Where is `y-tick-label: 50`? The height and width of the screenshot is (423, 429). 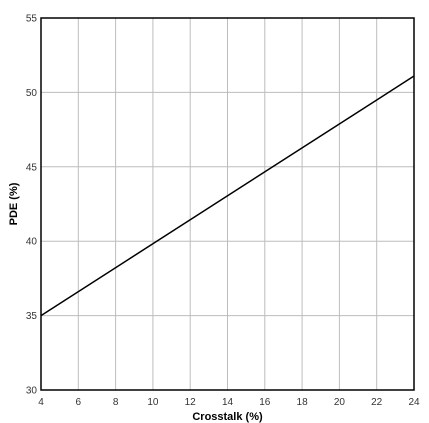 y-tick-label: 50 is located at coordinates (32, 93).